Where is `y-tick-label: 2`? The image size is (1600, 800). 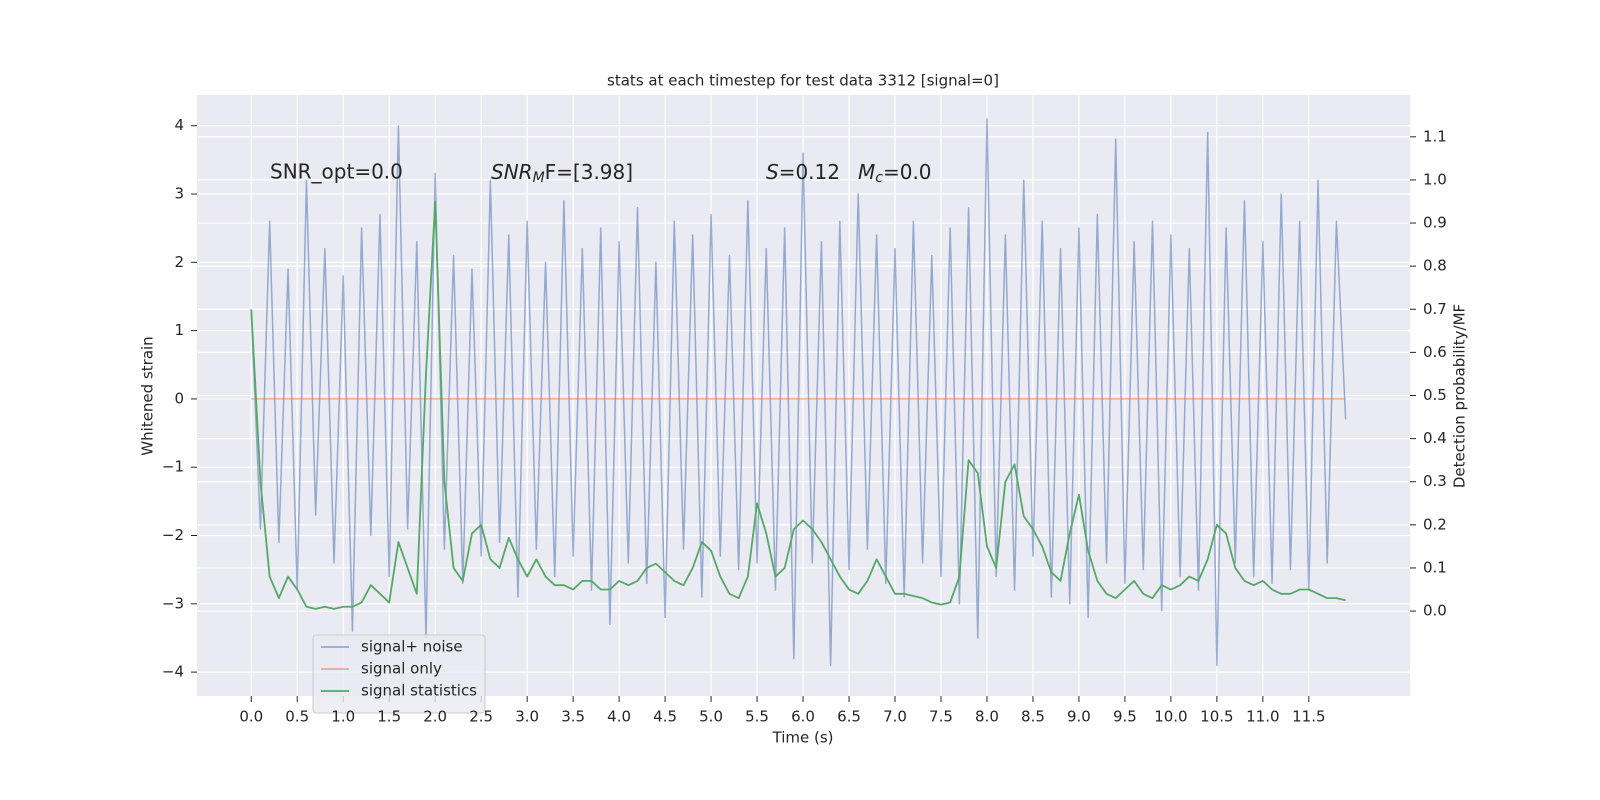 y-tick-label: 2 is located at coordinates (179, 262).